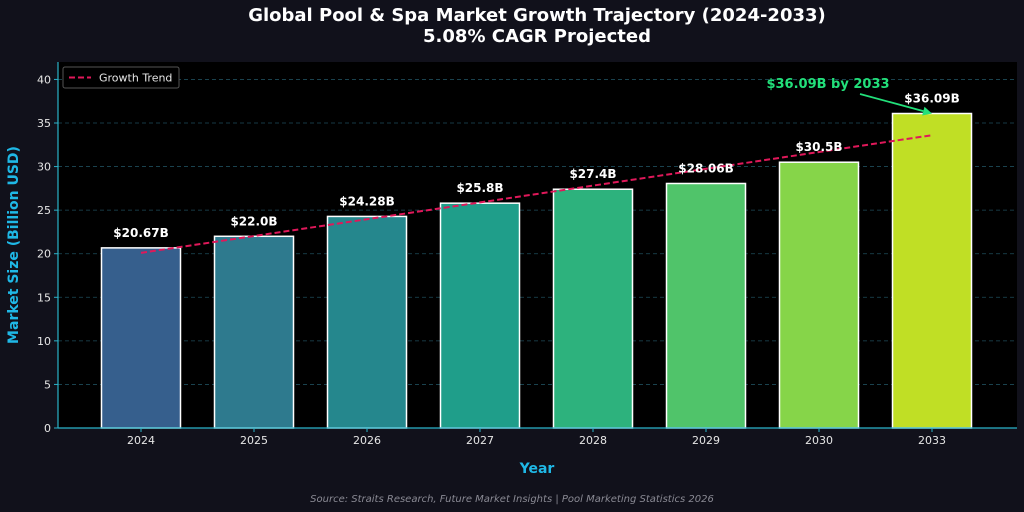 This screenshot has width=1024, height=512. I want to click on y-tick-label: 30, so click(44, 167).